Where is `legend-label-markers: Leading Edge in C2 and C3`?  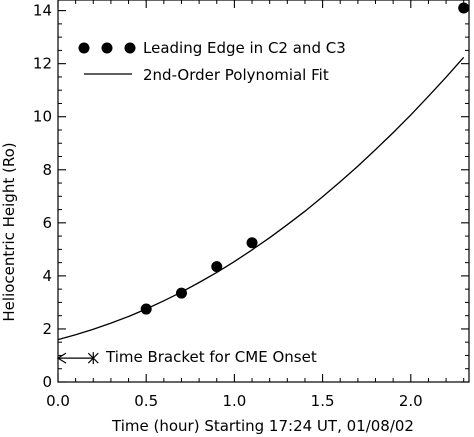 legend-label-markers: Leading Edge in C2 and C3 is located at coordinates (244, 48).